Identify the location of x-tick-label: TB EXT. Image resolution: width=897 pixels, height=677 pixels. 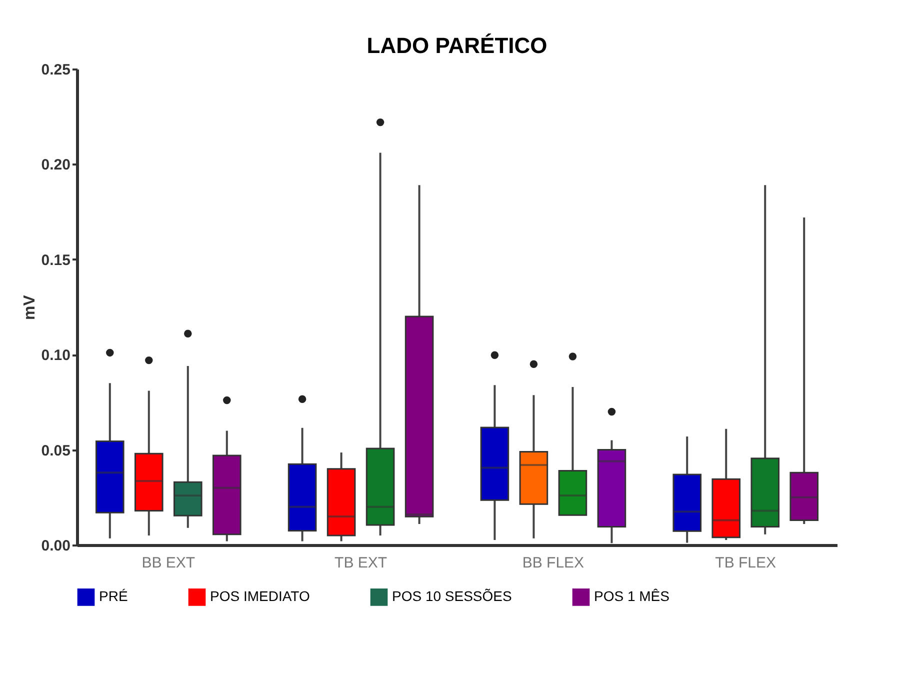
(361, 563).